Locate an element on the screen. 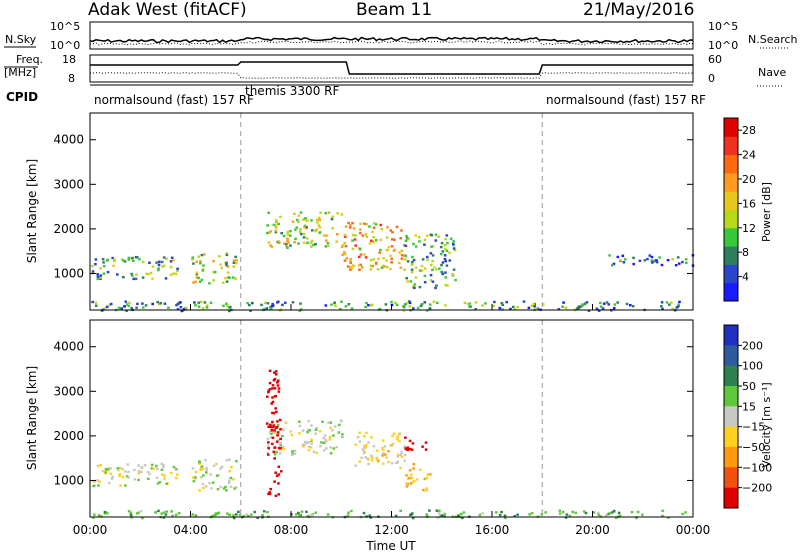  freq-trace is located at coordinates (391, 68).